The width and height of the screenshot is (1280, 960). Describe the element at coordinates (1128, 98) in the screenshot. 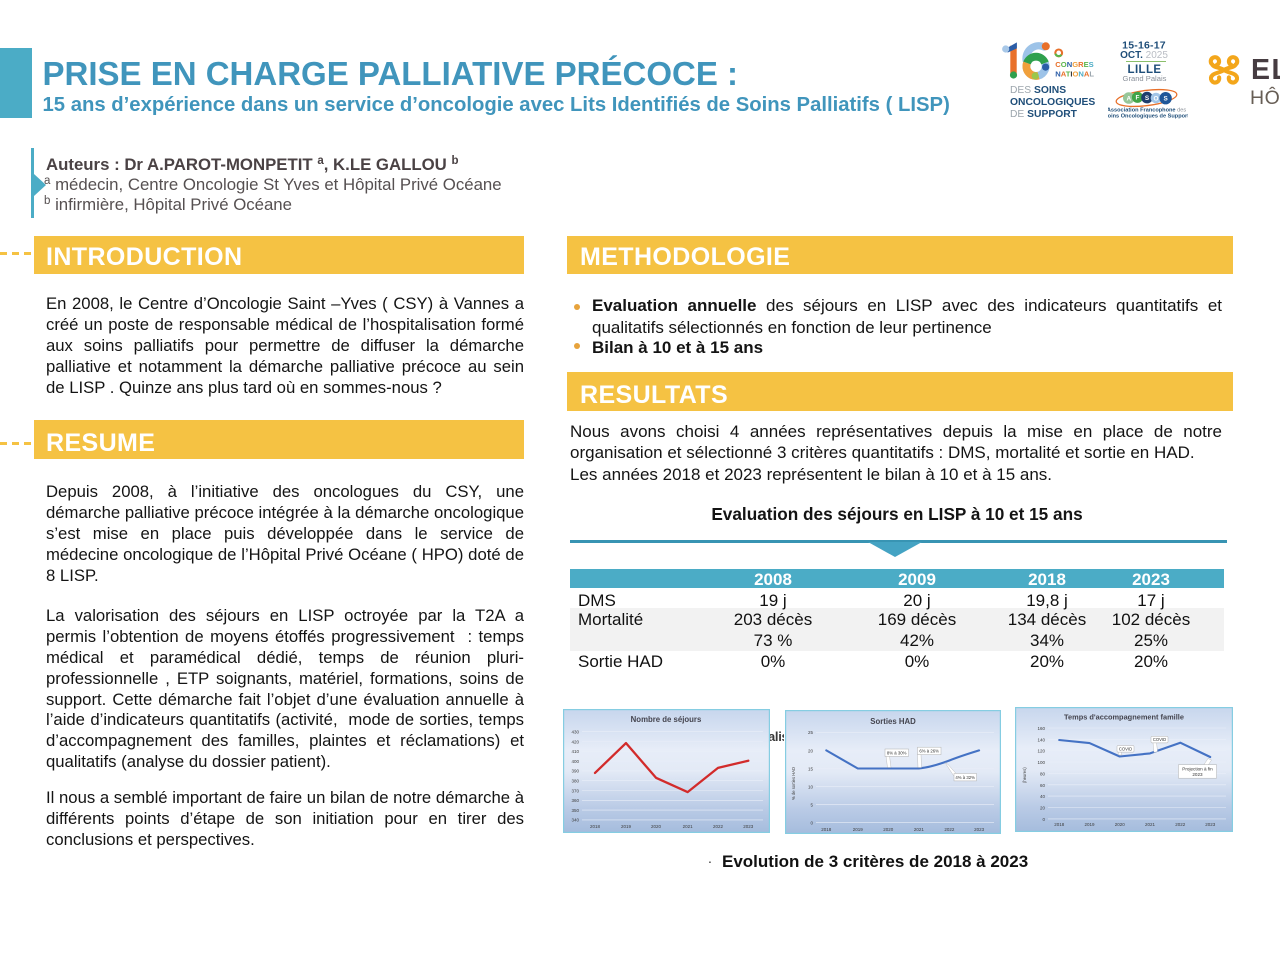

I see `svg-text: A` at that location.